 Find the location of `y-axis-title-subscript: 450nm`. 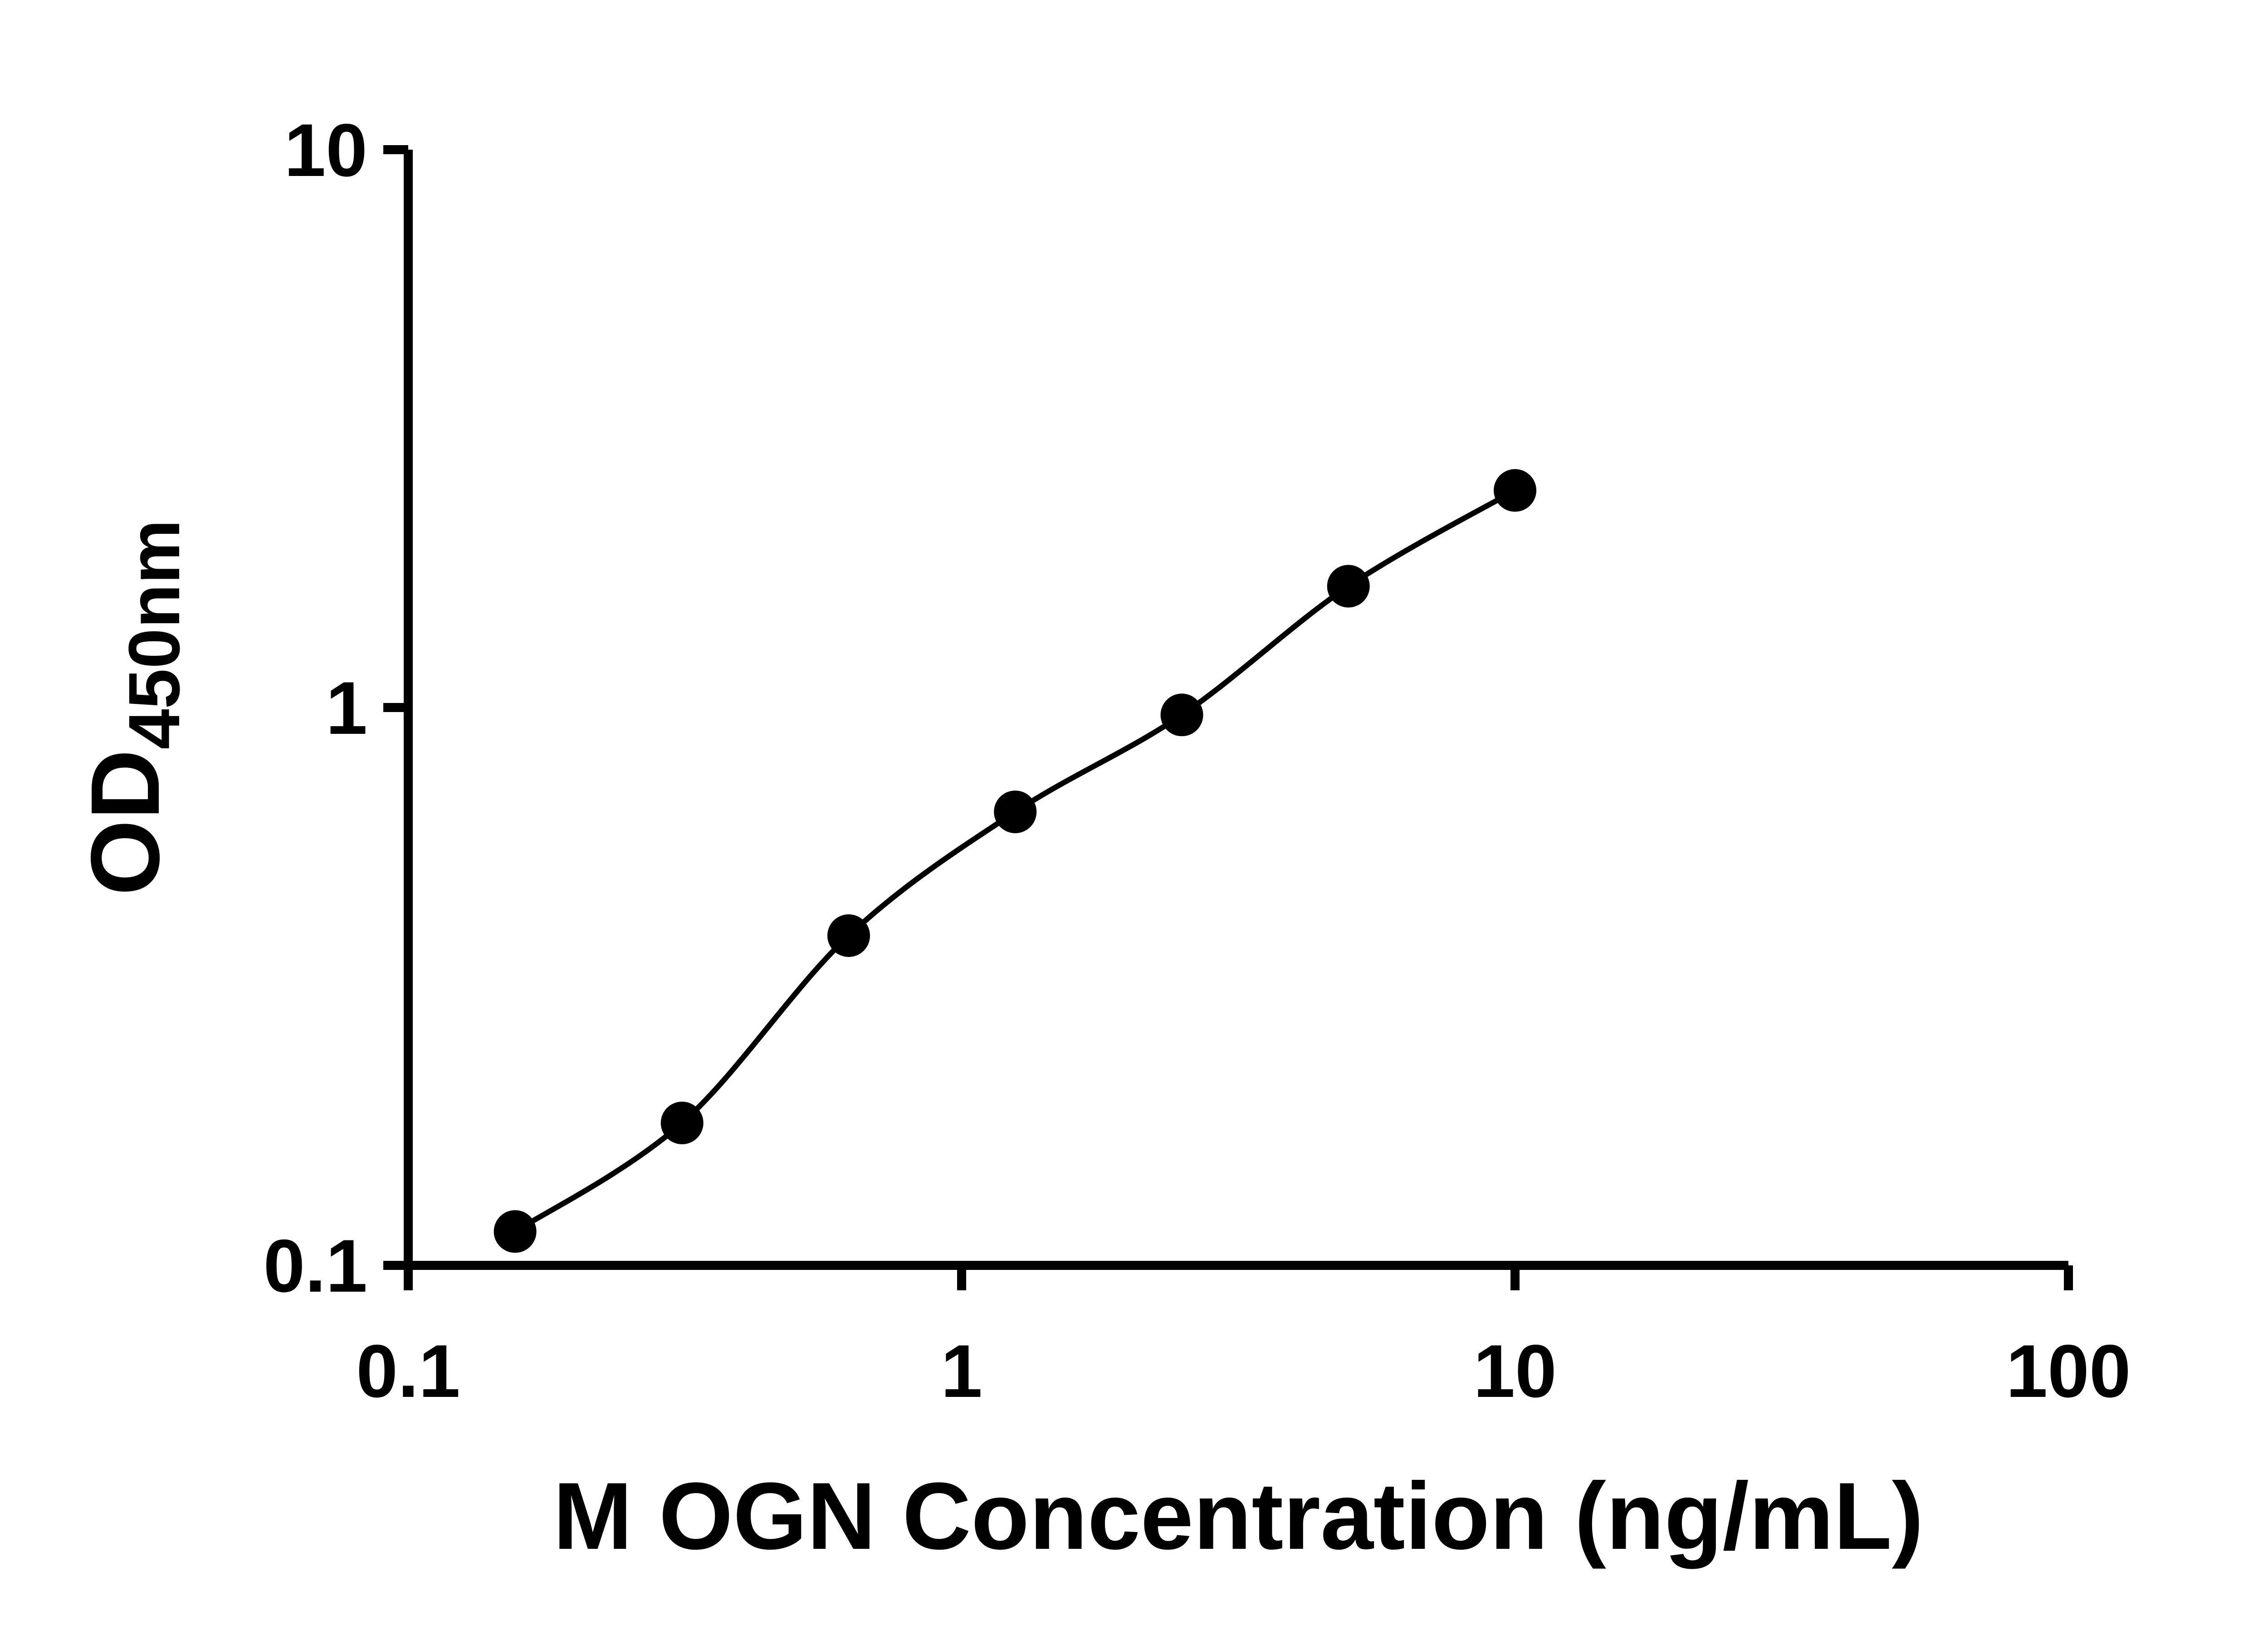

y-axis-title-subscript: 450nm is located at coordinates (154, 634).